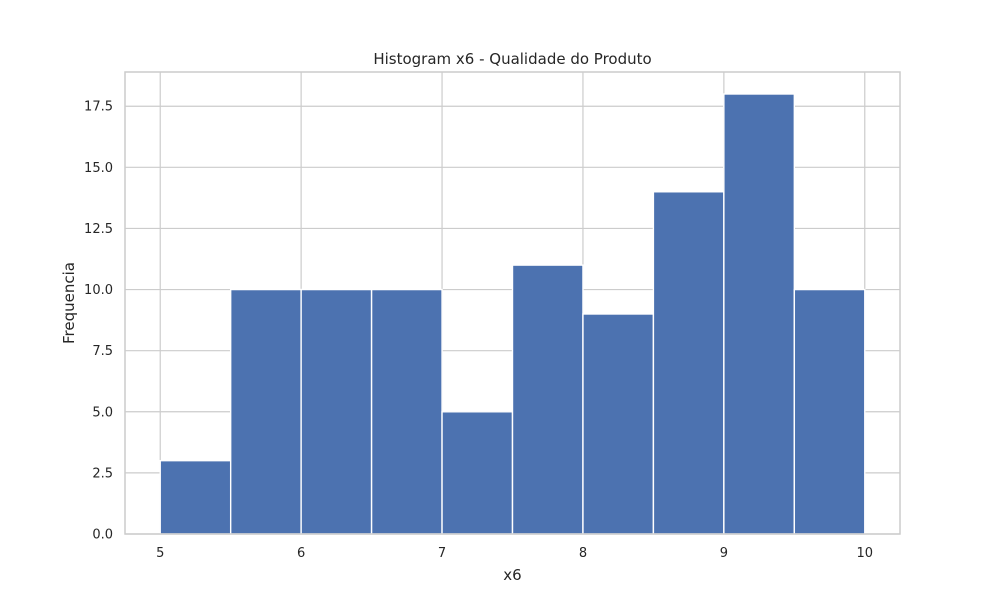 Image resolution: width=1000 pixels, height=600 pixels. What do you see at coordinates (442, 553) in the screenshot?
I see `x-tick-label-2: 7` at bounding box center [442, 553].